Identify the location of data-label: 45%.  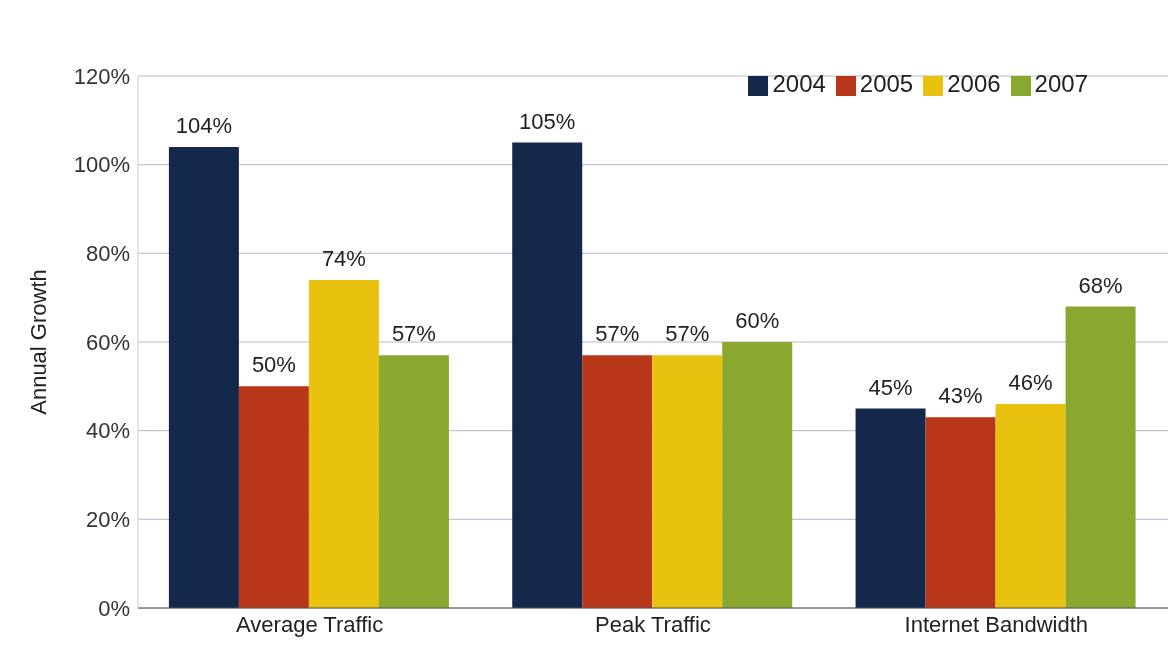
(890, 387).